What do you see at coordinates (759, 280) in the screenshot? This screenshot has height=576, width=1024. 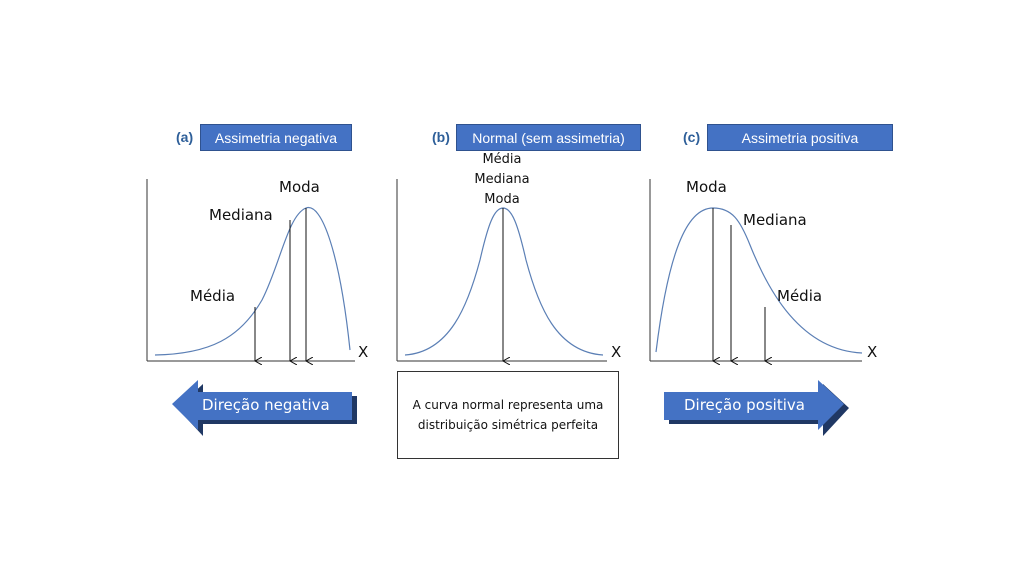 I see `panel-c-curve` at bounding box center [759, 280].